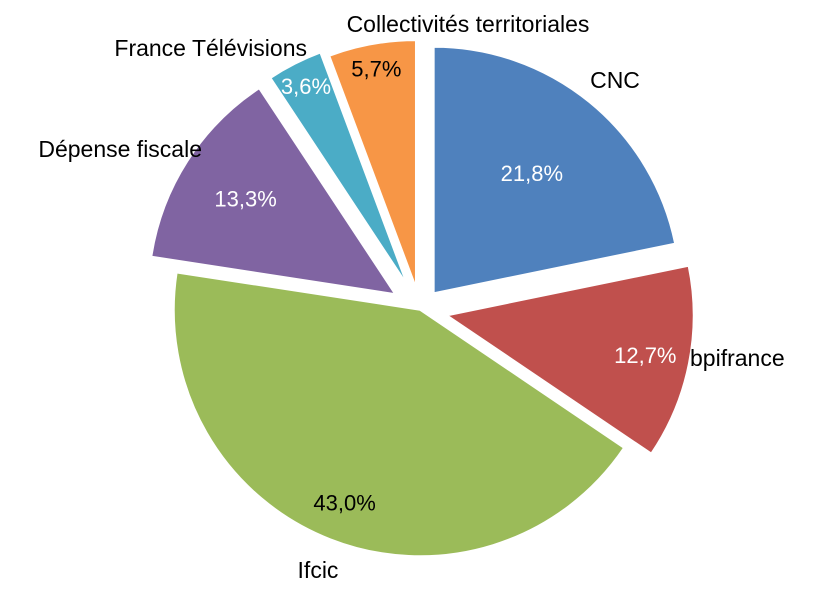  What do you see at coordinates (376, 69) in the screenshot?
I see `value-label-collectivites-territoriales: 5,7%` at bounding box center [376, 69].